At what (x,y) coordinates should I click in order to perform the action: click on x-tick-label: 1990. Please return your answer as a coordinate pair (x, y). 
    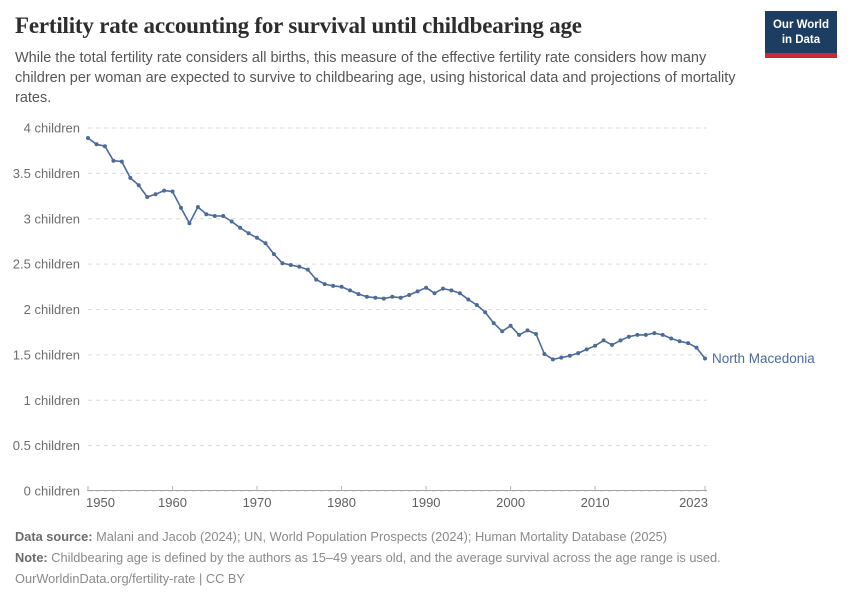
    Looking at the image, I should click on (426, 502).